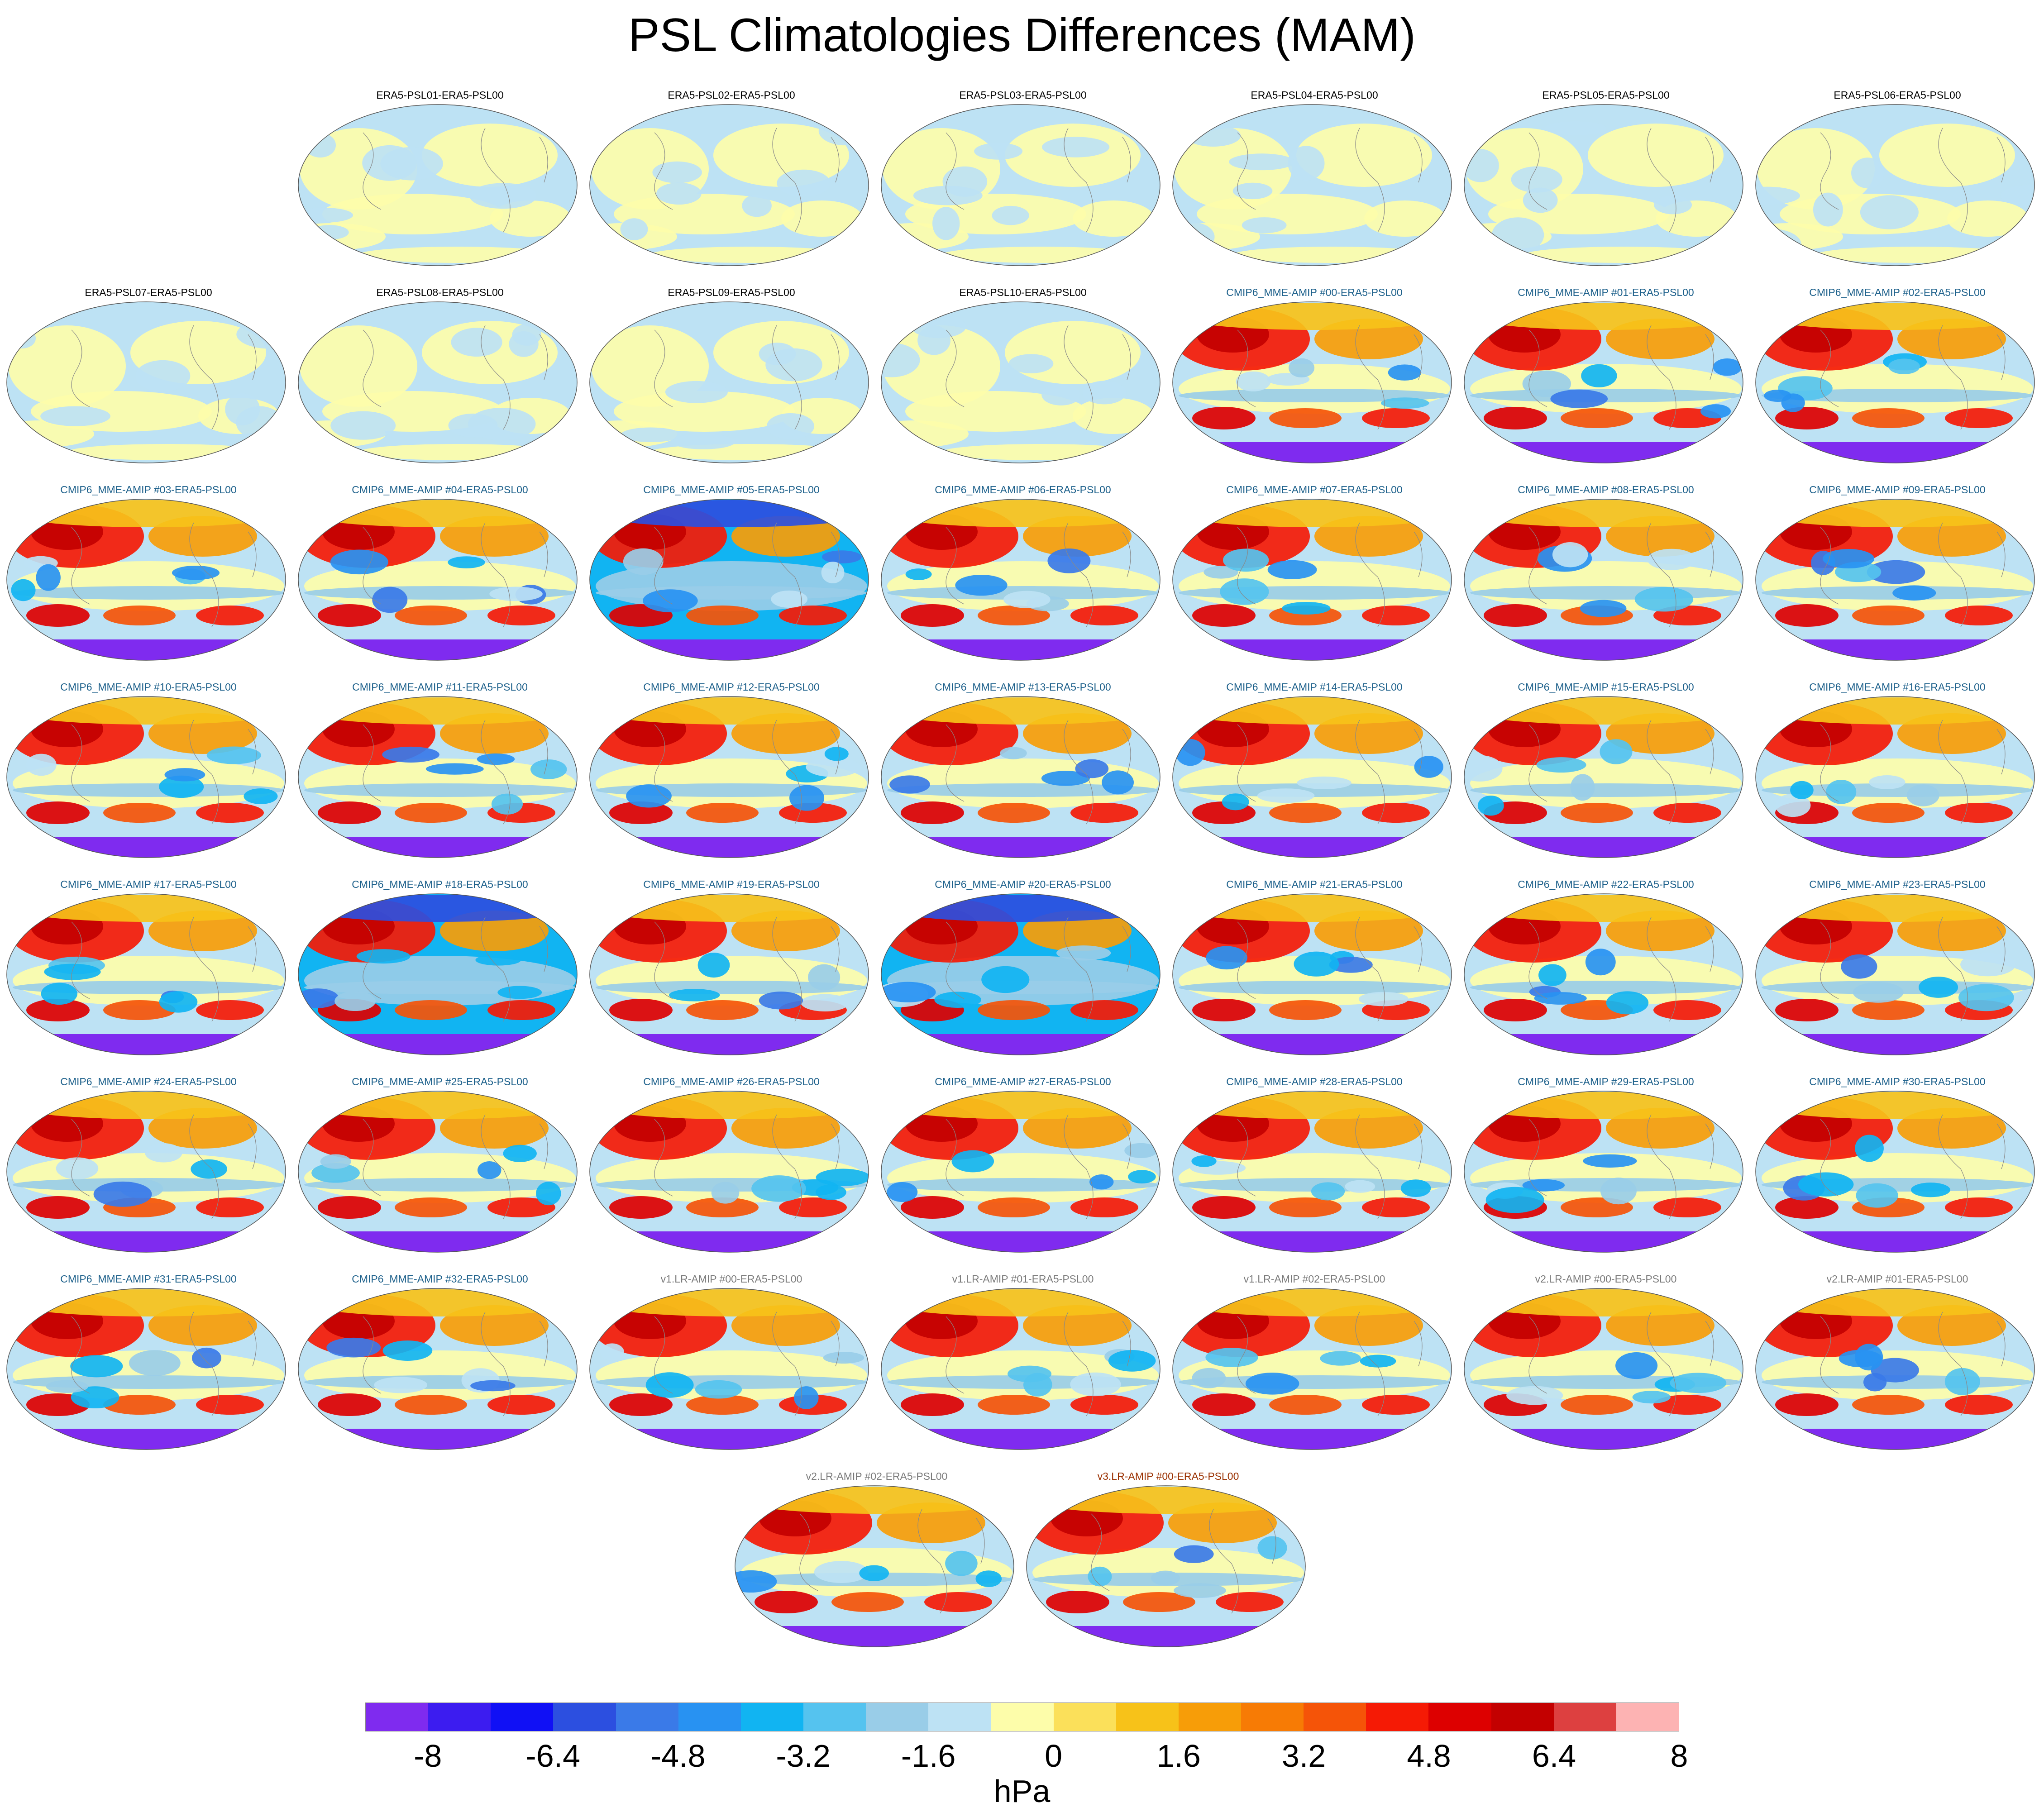  I want to click on panel-title: CMIP6_MME-AMIP #28-ERA5-PSL00, so click(1314, 1081).